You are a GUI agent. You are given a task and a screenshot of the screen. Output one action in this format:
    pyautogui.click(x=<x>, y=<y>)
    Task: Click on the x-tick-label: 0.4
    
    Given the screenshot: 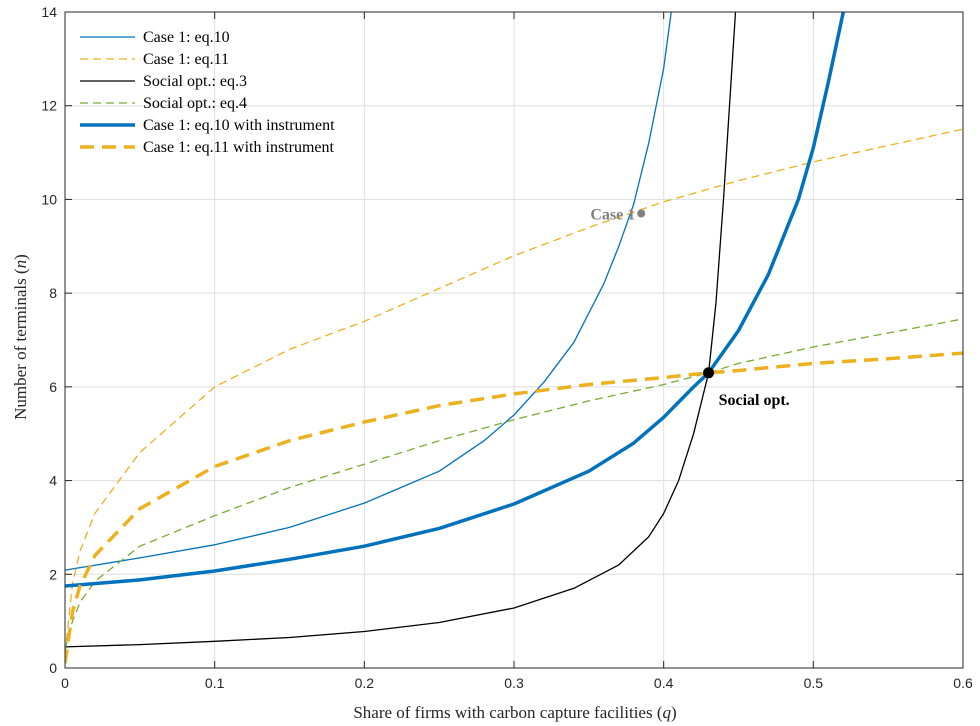 What is the action you would take?
    pyautogui.click(x=664, y=683)
    